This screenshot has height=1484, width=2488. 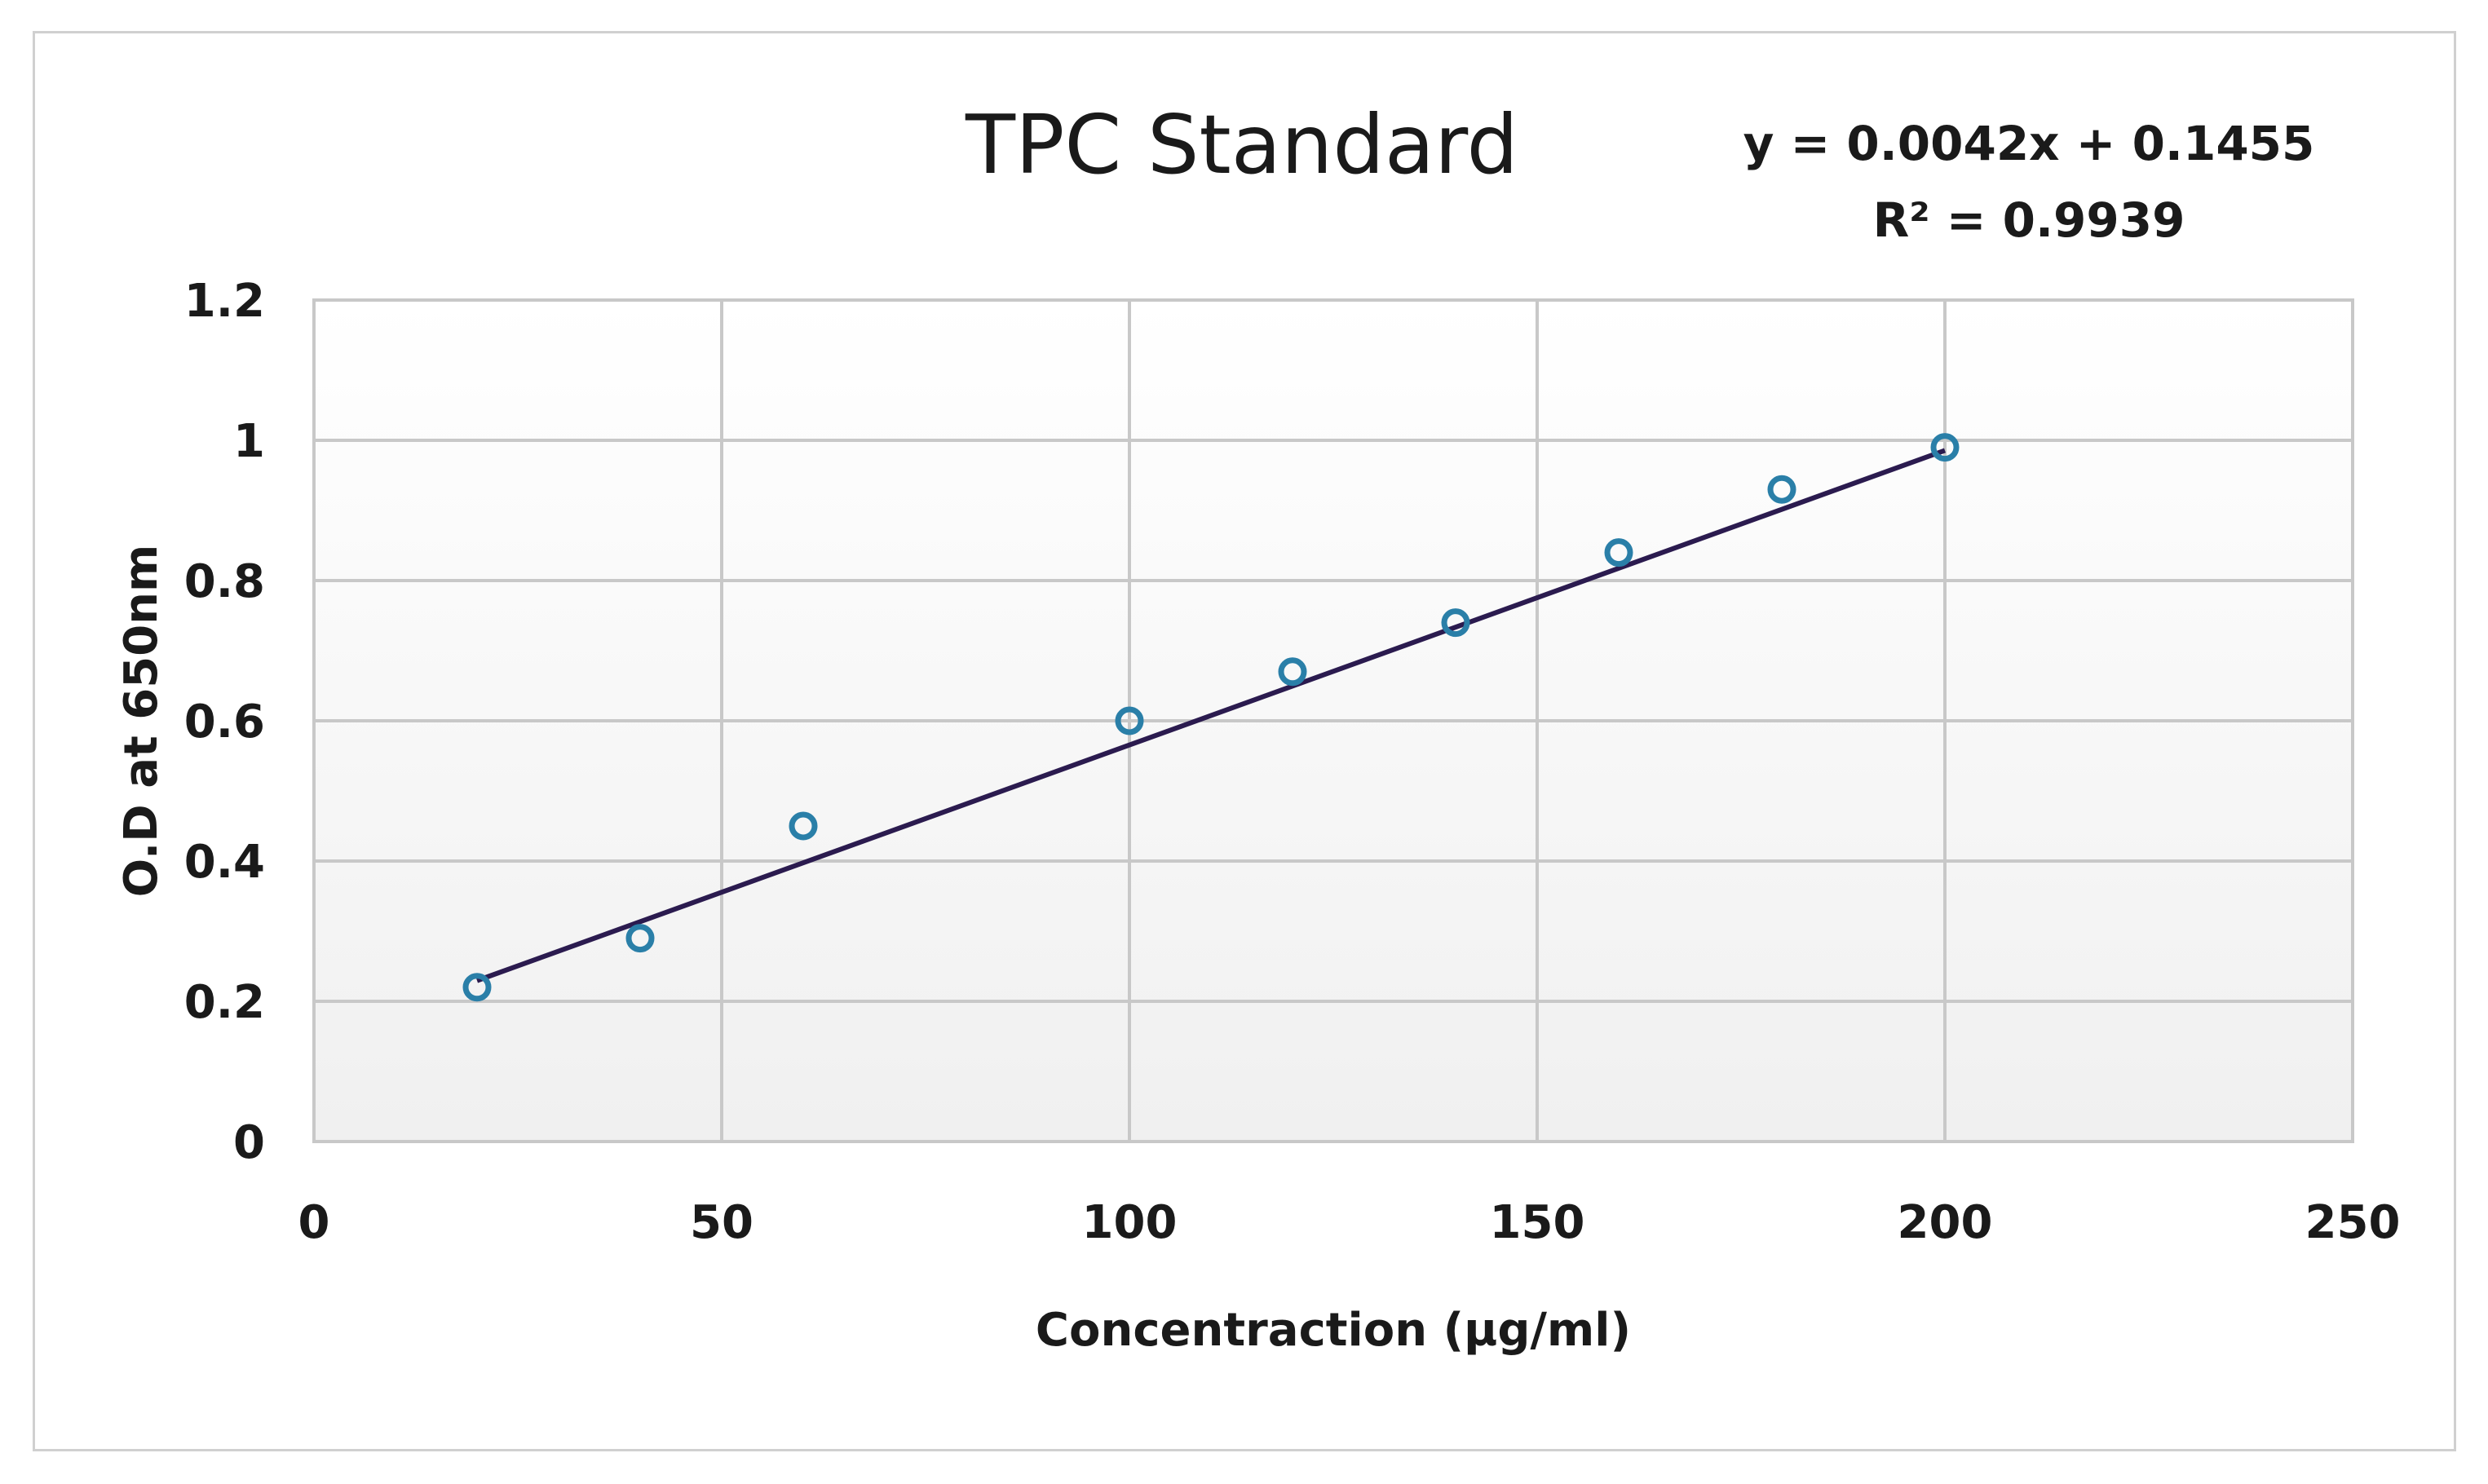 What do you see at coordinates (224, 1002) in the screenshot?
I see `y-tick-label: 0.2` at bounding box center [224, 1002].